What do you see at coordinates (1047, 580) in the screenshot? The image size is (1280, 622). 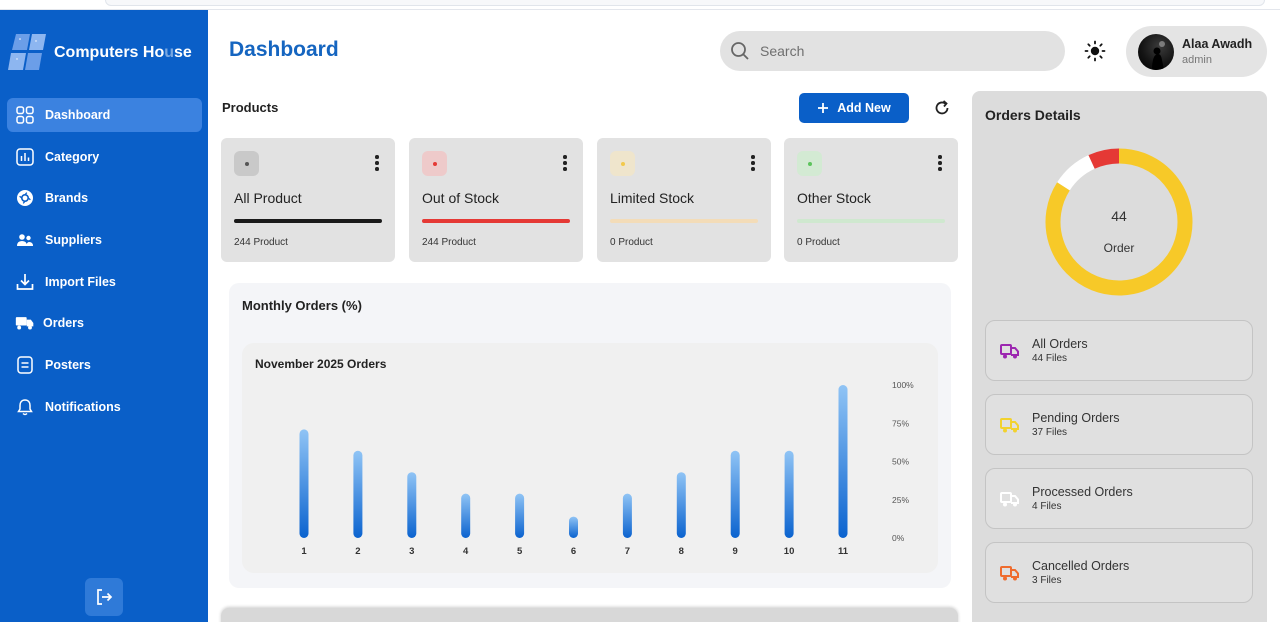 I see `order-category-count: 3 Files` at bounding box center [1047, 580].